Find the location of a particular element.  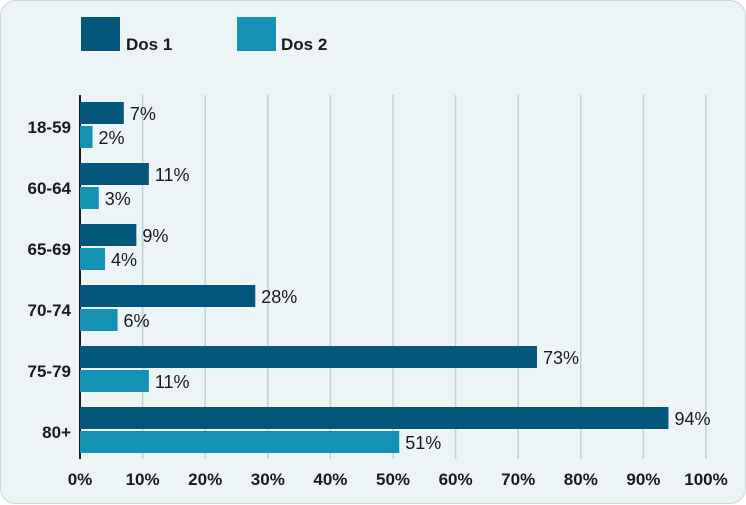

x-axis-ticks: 0% 10% 20% 30% 40% 50% 60% 70% 80% 90% 100% is located at coordinates (398, 479).